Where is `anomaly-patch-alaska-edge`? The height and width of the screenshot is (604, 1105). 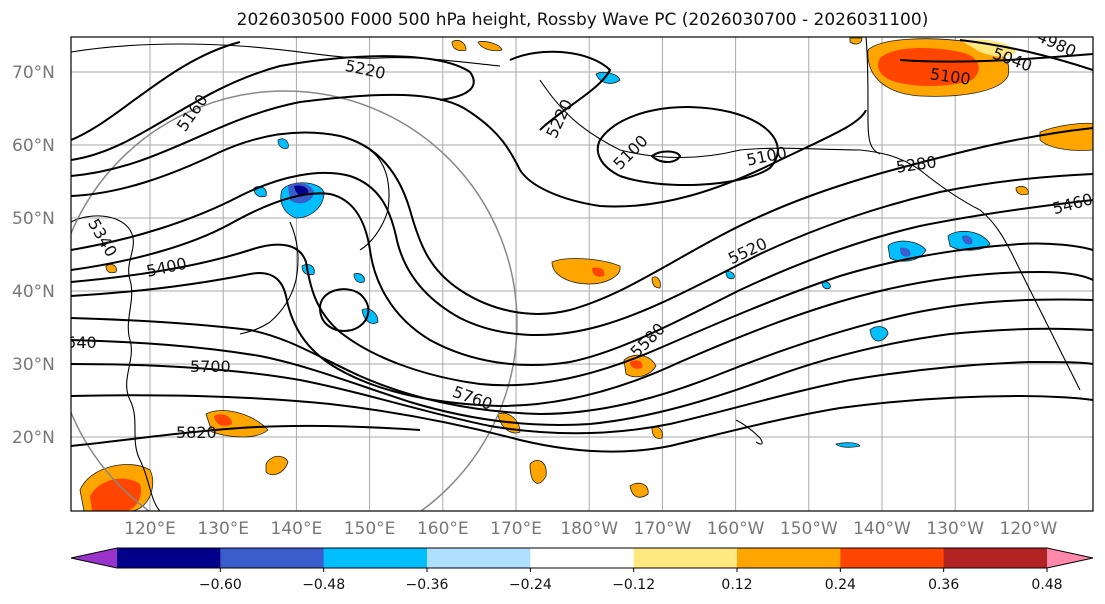
anomaly-patch-alaska-edge is located at coordinates (988, 48).